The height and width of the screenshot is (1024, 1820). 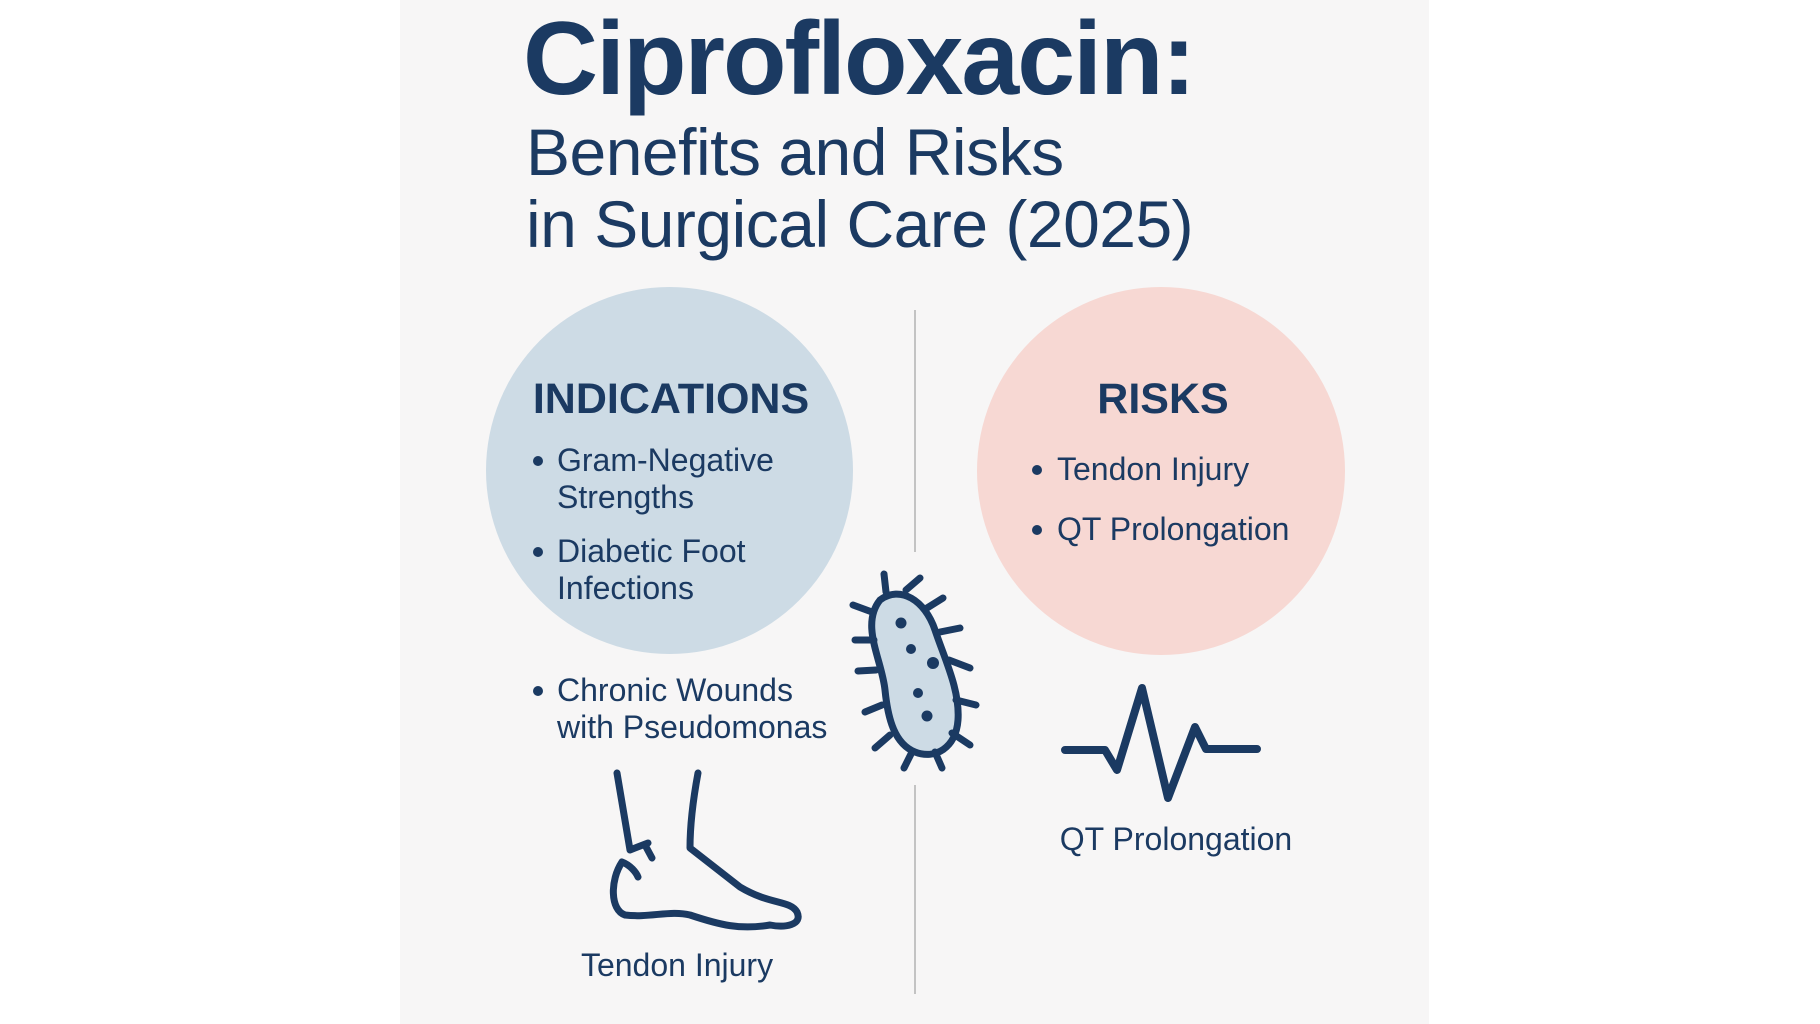 I want to click on indication-item-chronic-wounds: Chronic Wounds with Pseudomonas, so click(x=692, y=709).